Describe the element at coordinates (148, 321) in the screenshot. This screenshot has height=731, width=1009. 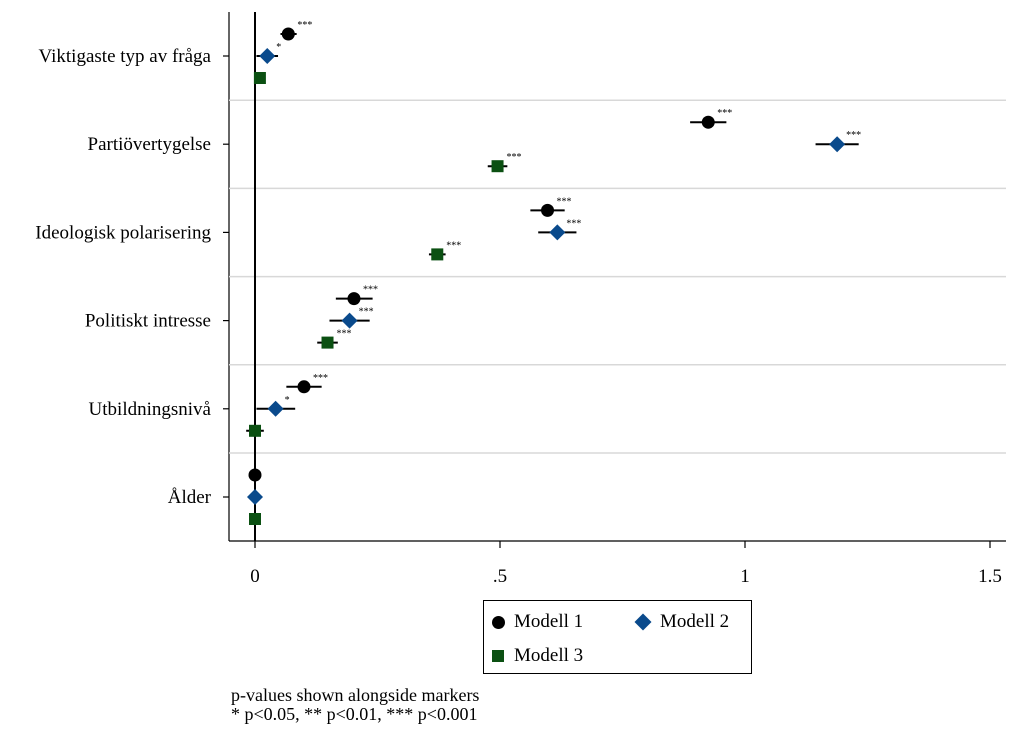
I see `y-tick-label: Politiskt intresse` at that location.